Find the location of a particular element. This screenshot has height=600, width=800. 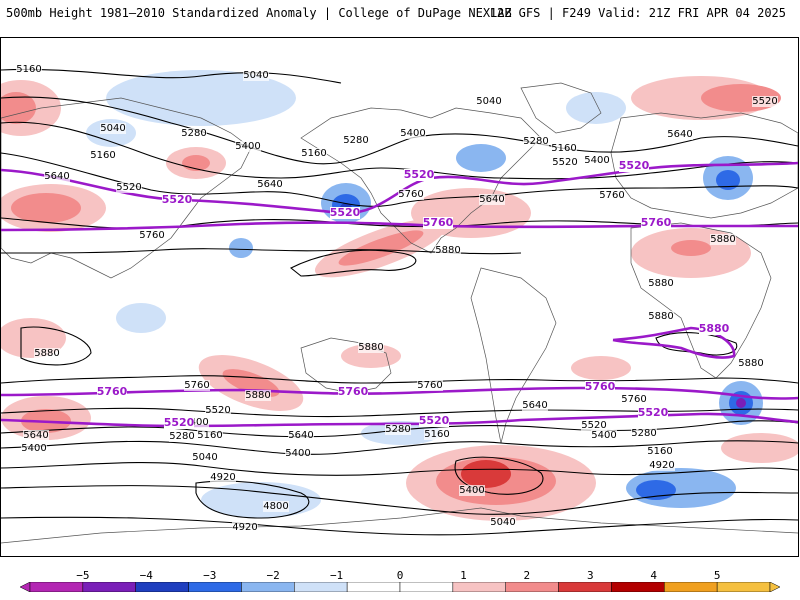

coastline-australia is located at coordinates (346, 365).